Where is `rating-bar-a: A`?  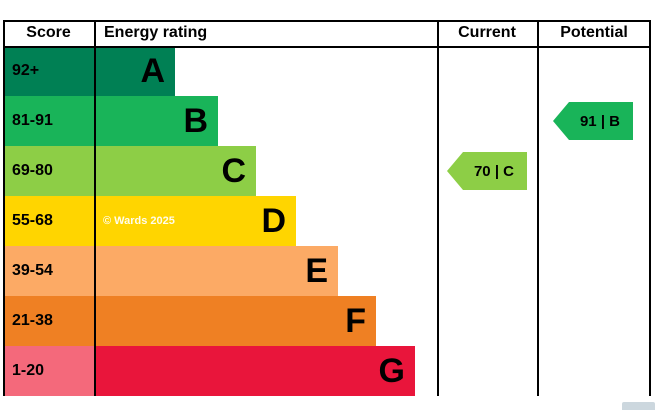 rating-bar-a: A is located at coordinates (134, 71).